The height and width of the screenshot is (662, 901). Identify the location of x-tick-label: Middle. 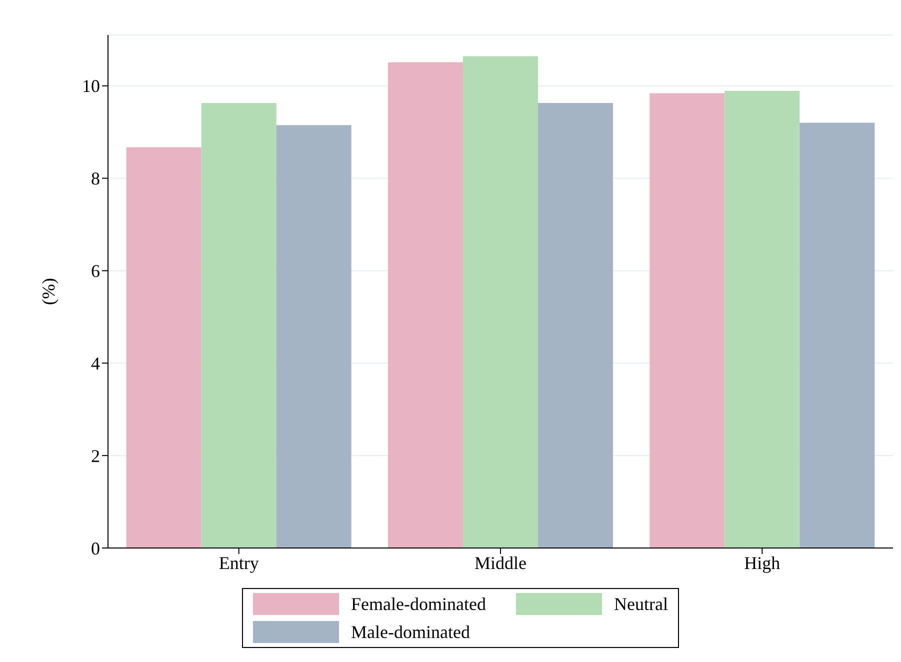
(500, 562).